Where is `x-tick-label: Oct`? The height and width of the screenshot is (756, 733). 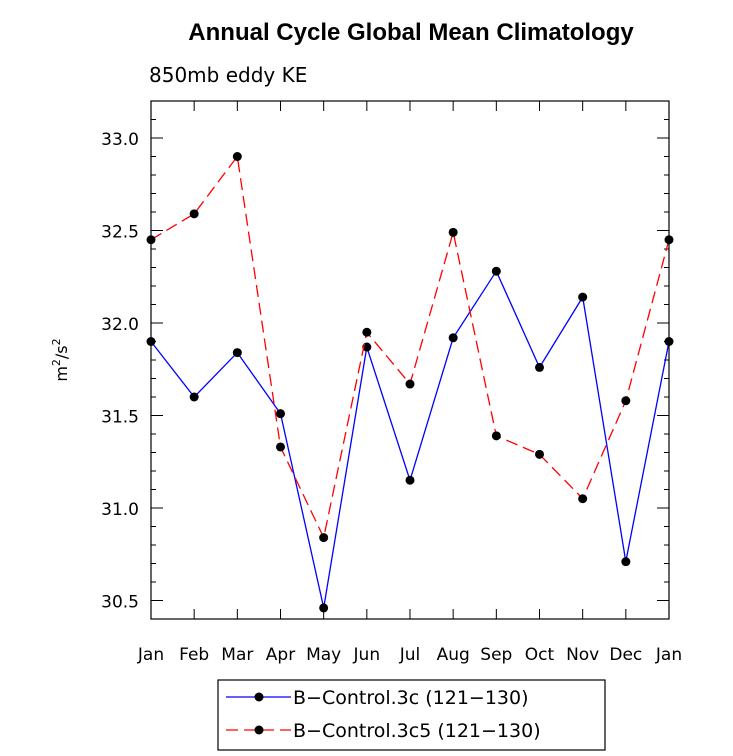
x-tick-label: Oct is located at coordinates (540, 655).